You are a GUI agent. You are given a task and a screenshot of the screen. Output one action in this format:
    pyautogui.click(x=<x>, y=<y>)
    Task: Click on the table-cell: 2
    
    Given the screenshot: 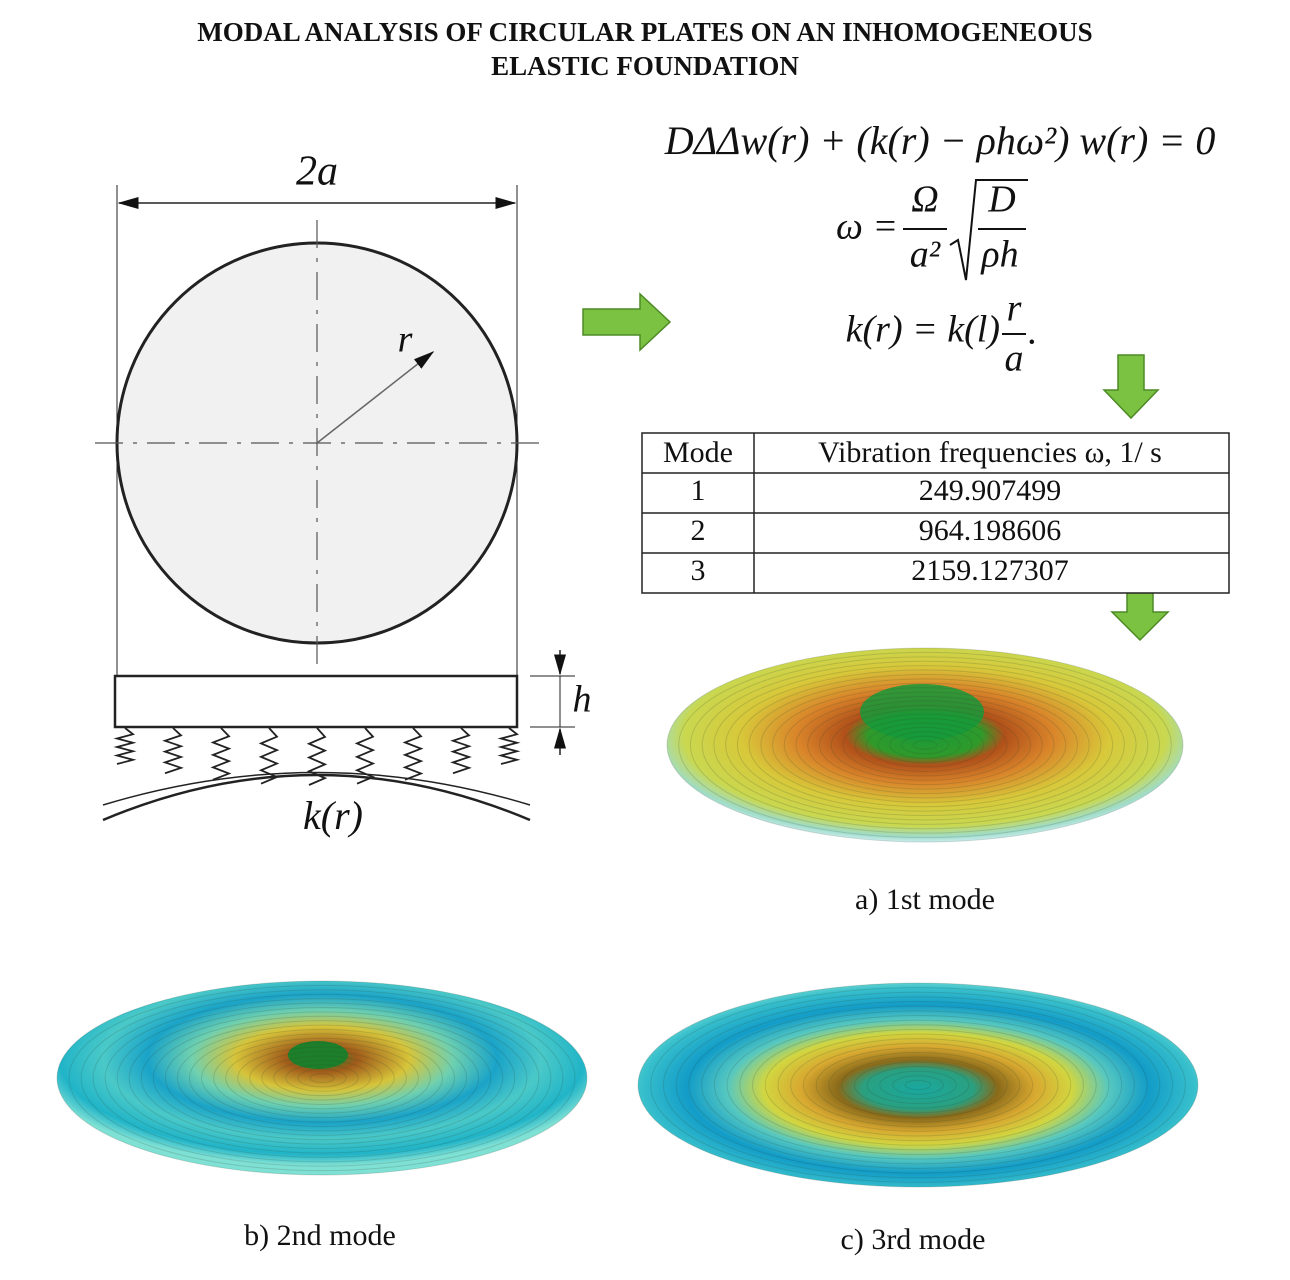 What is the action you would take?
    pyautogui.click(x=698, y=530)
    